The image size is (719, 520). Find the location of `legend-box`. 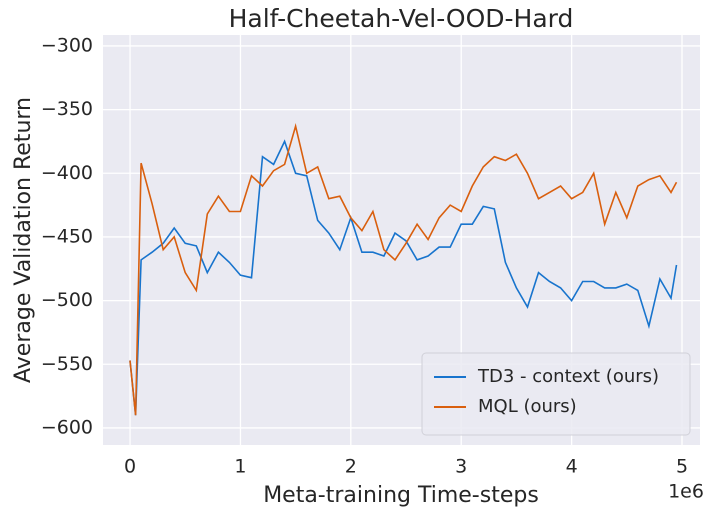

legend-box is located at coordinates (556, 394).